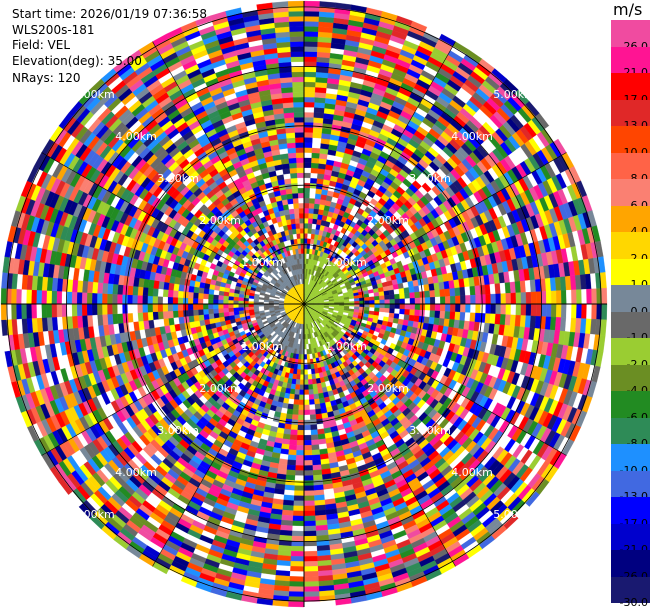  Describe the element at coordinates (41, 45) in the screenshot. I see `field-label: Field: VEL` at that location.